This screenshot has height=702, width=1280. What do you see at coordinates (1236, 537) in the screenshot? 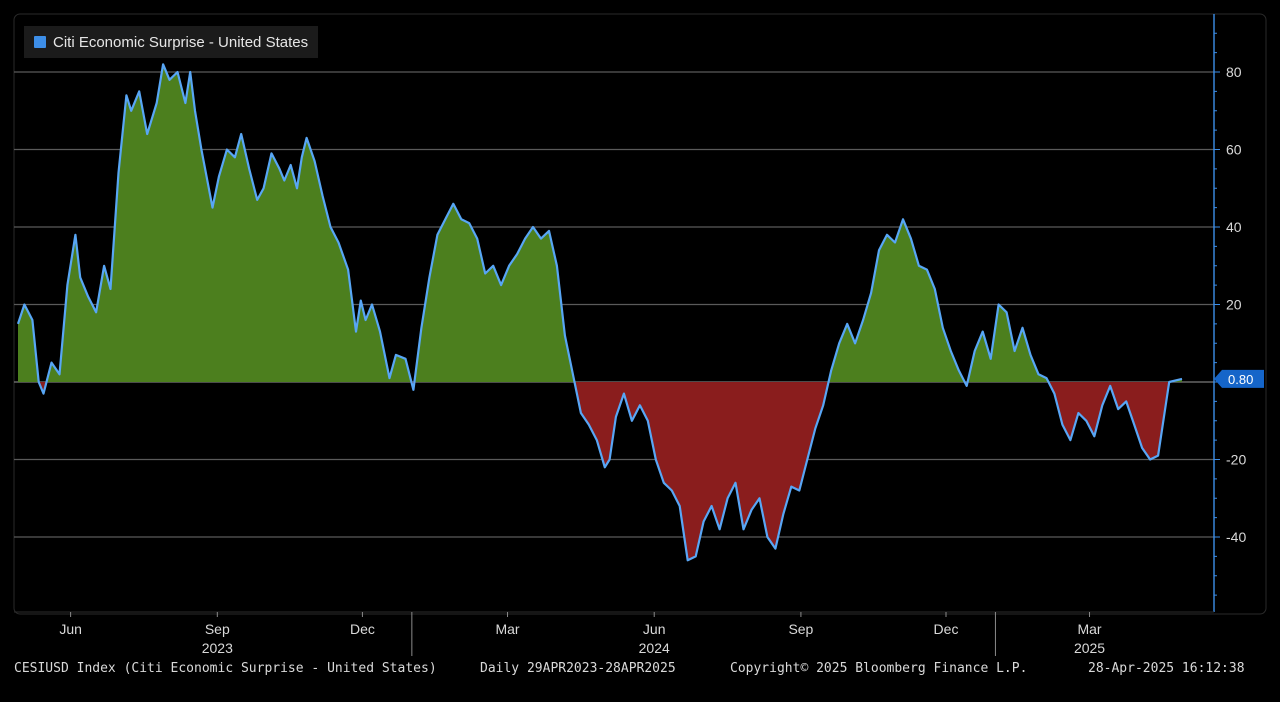
I see `y-tick-label: -40` at bounding box center [1236, 537].